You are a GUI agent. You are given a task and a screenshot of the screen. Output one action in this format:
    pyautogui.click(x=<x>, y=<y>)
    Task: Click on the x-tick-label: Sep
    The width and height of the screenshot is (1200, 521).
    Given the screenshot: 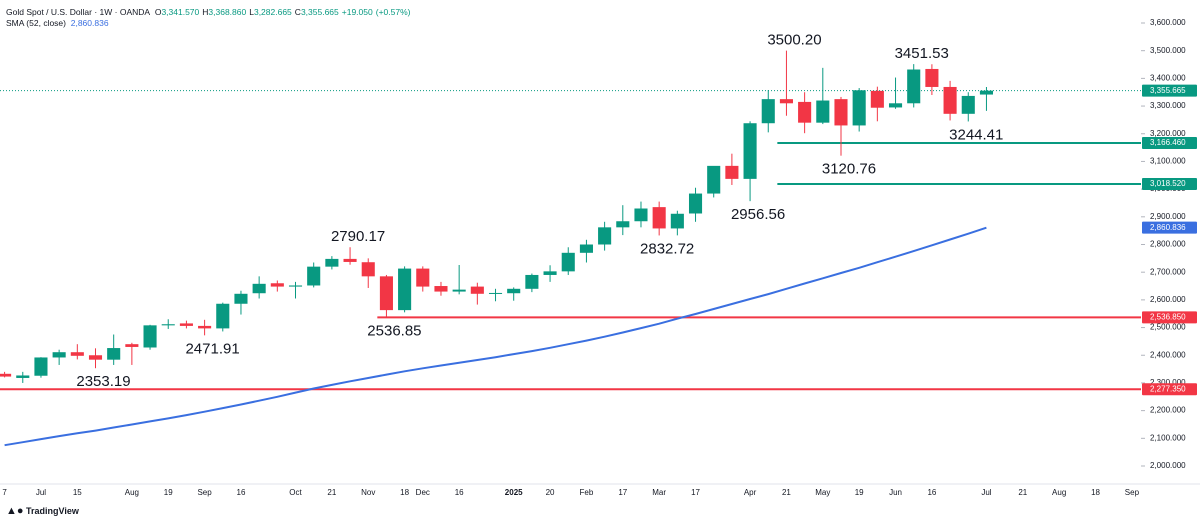 What is the action you would take?
    pyautogui.click(x=204, y=492)
    